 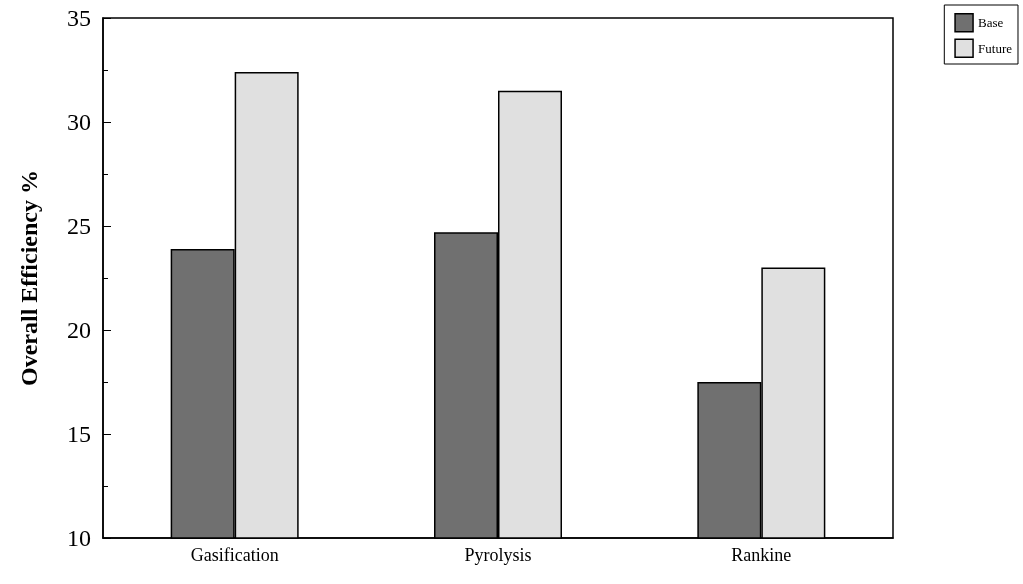 I want to click on legend-label: Base, so click(x=991, y=23).